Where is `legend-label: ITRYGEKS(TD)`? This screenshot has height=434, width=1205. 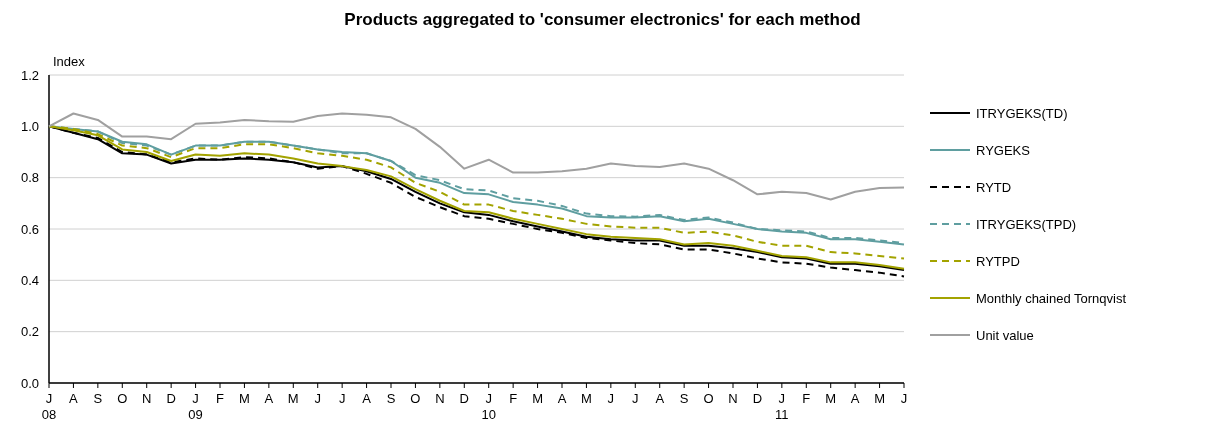 legend-label: ITRYGEKS(TD) is located at coordinates (1022, 113).